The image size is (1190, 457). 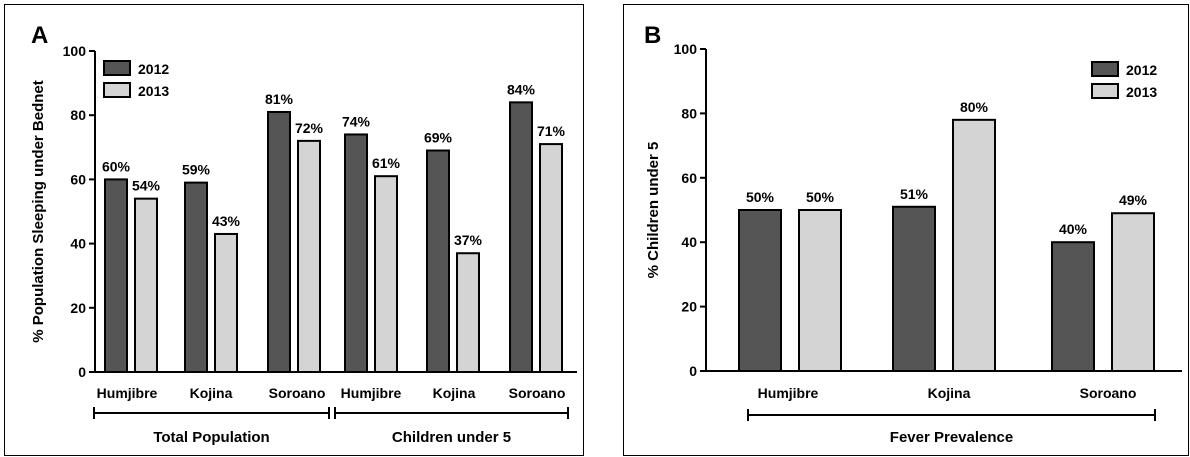 What do you see at coordinates (279, 99) in the screenshot?
I see `bar-value-label: 81%` at bounding box center [279, 99].